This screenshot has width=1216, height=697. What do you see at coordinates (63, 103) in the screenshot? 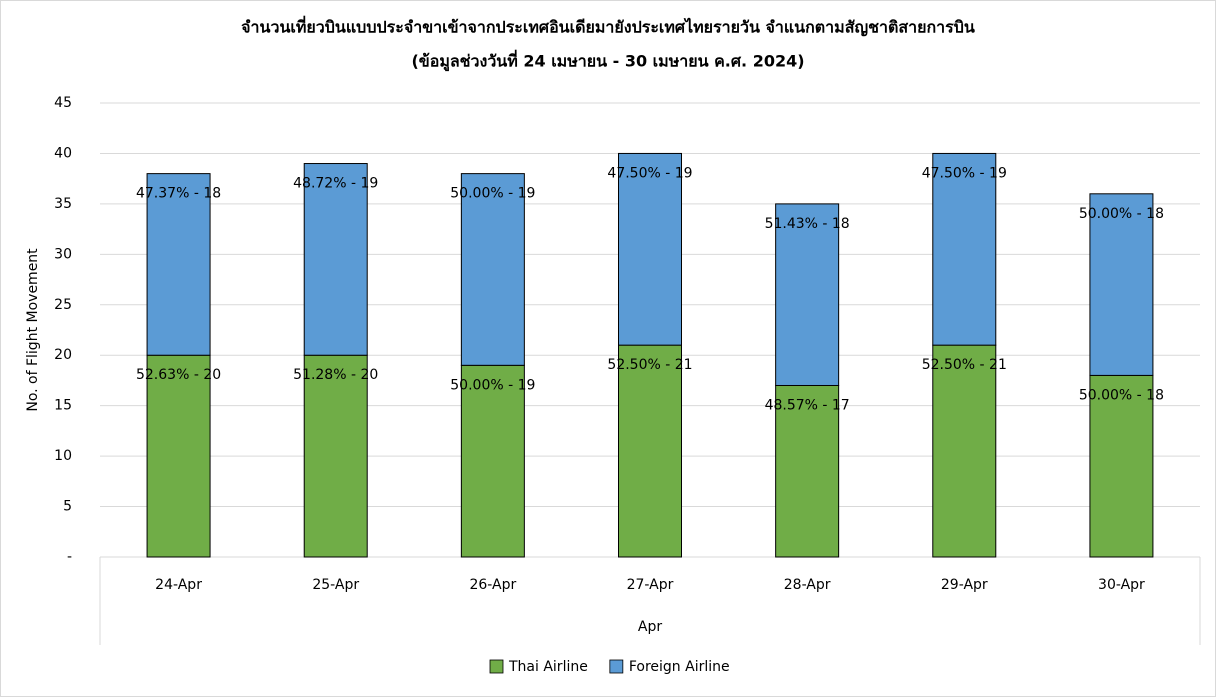
I see `y-tick-label: 45` at bounding box center [63, 103].